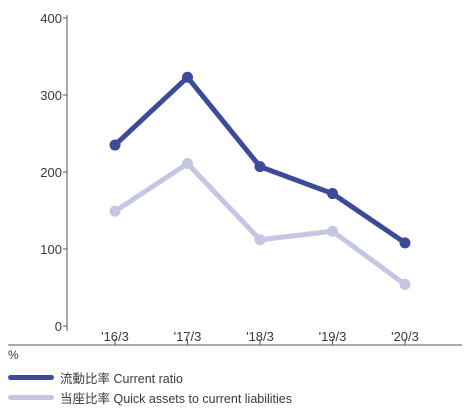 The image size is (464, 408). Describe the element at coordinates (51, 18) in the screenshot. I see `y-tick-label: 400` at that location.